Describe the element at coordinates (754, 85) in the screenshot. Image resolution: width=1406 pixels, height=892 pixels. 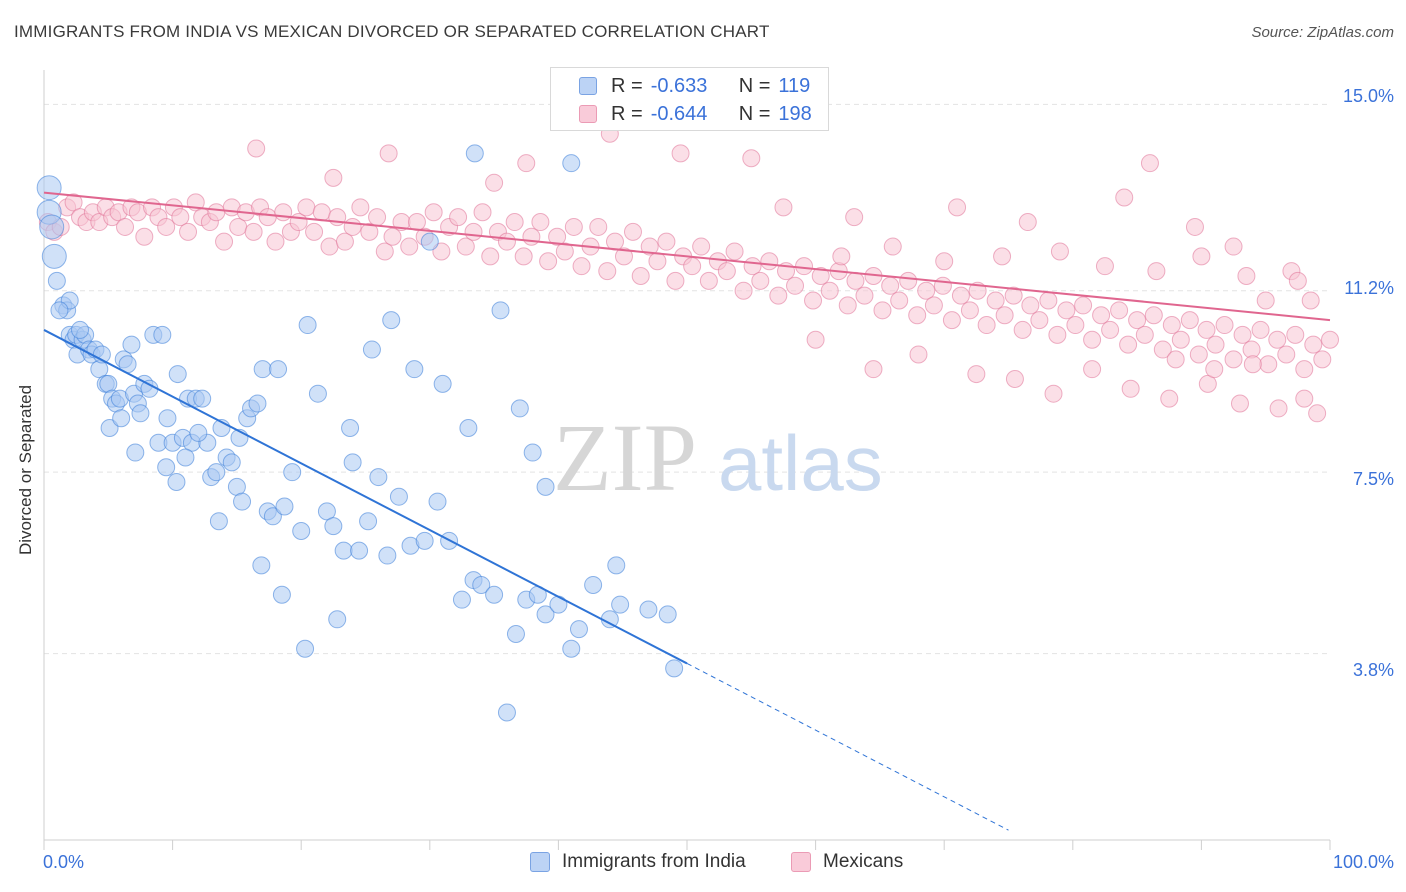
I see `legend-n-label: N =` at that location.